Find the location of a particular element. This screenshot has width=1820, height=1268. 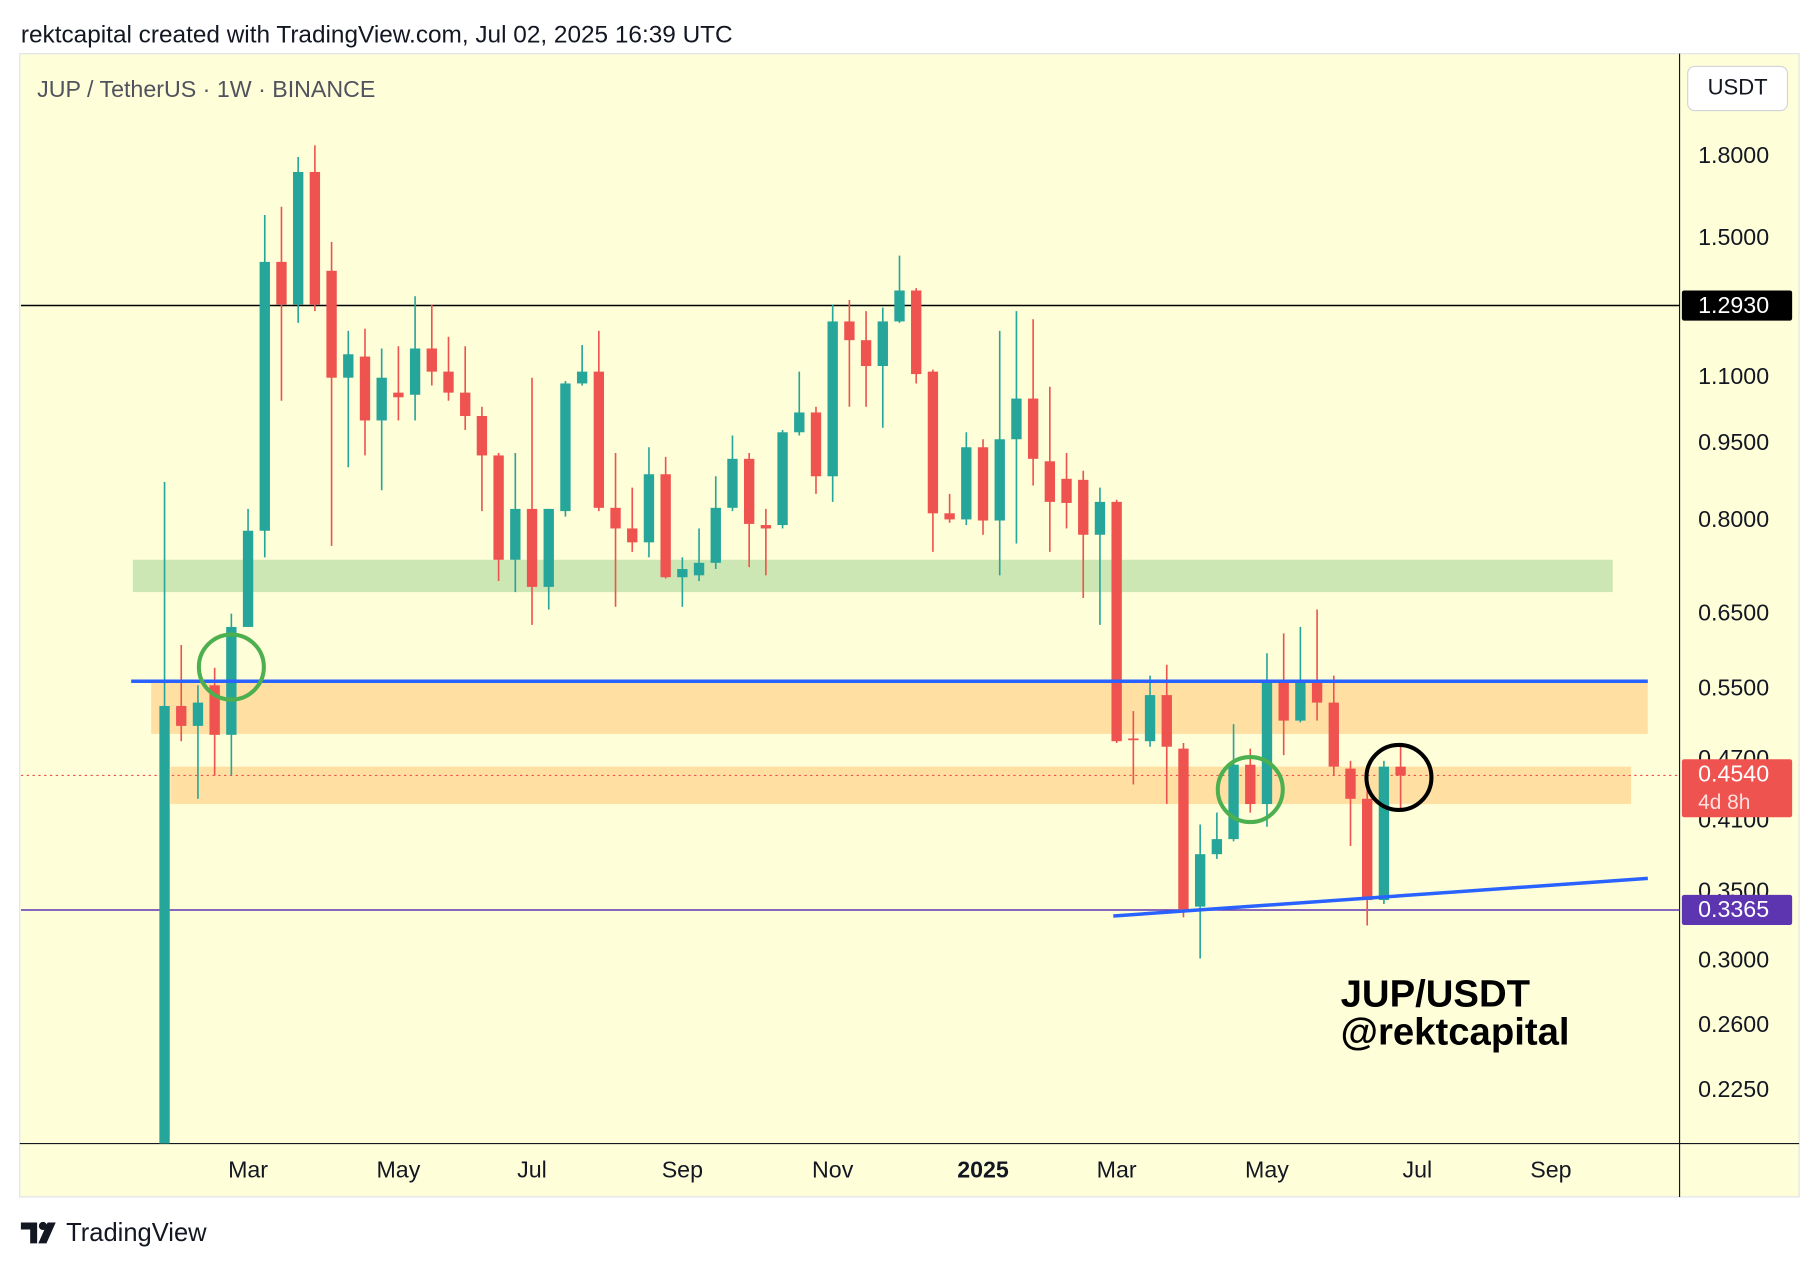

annotation: @rektcapital is located at coordinates (1455, 1032).